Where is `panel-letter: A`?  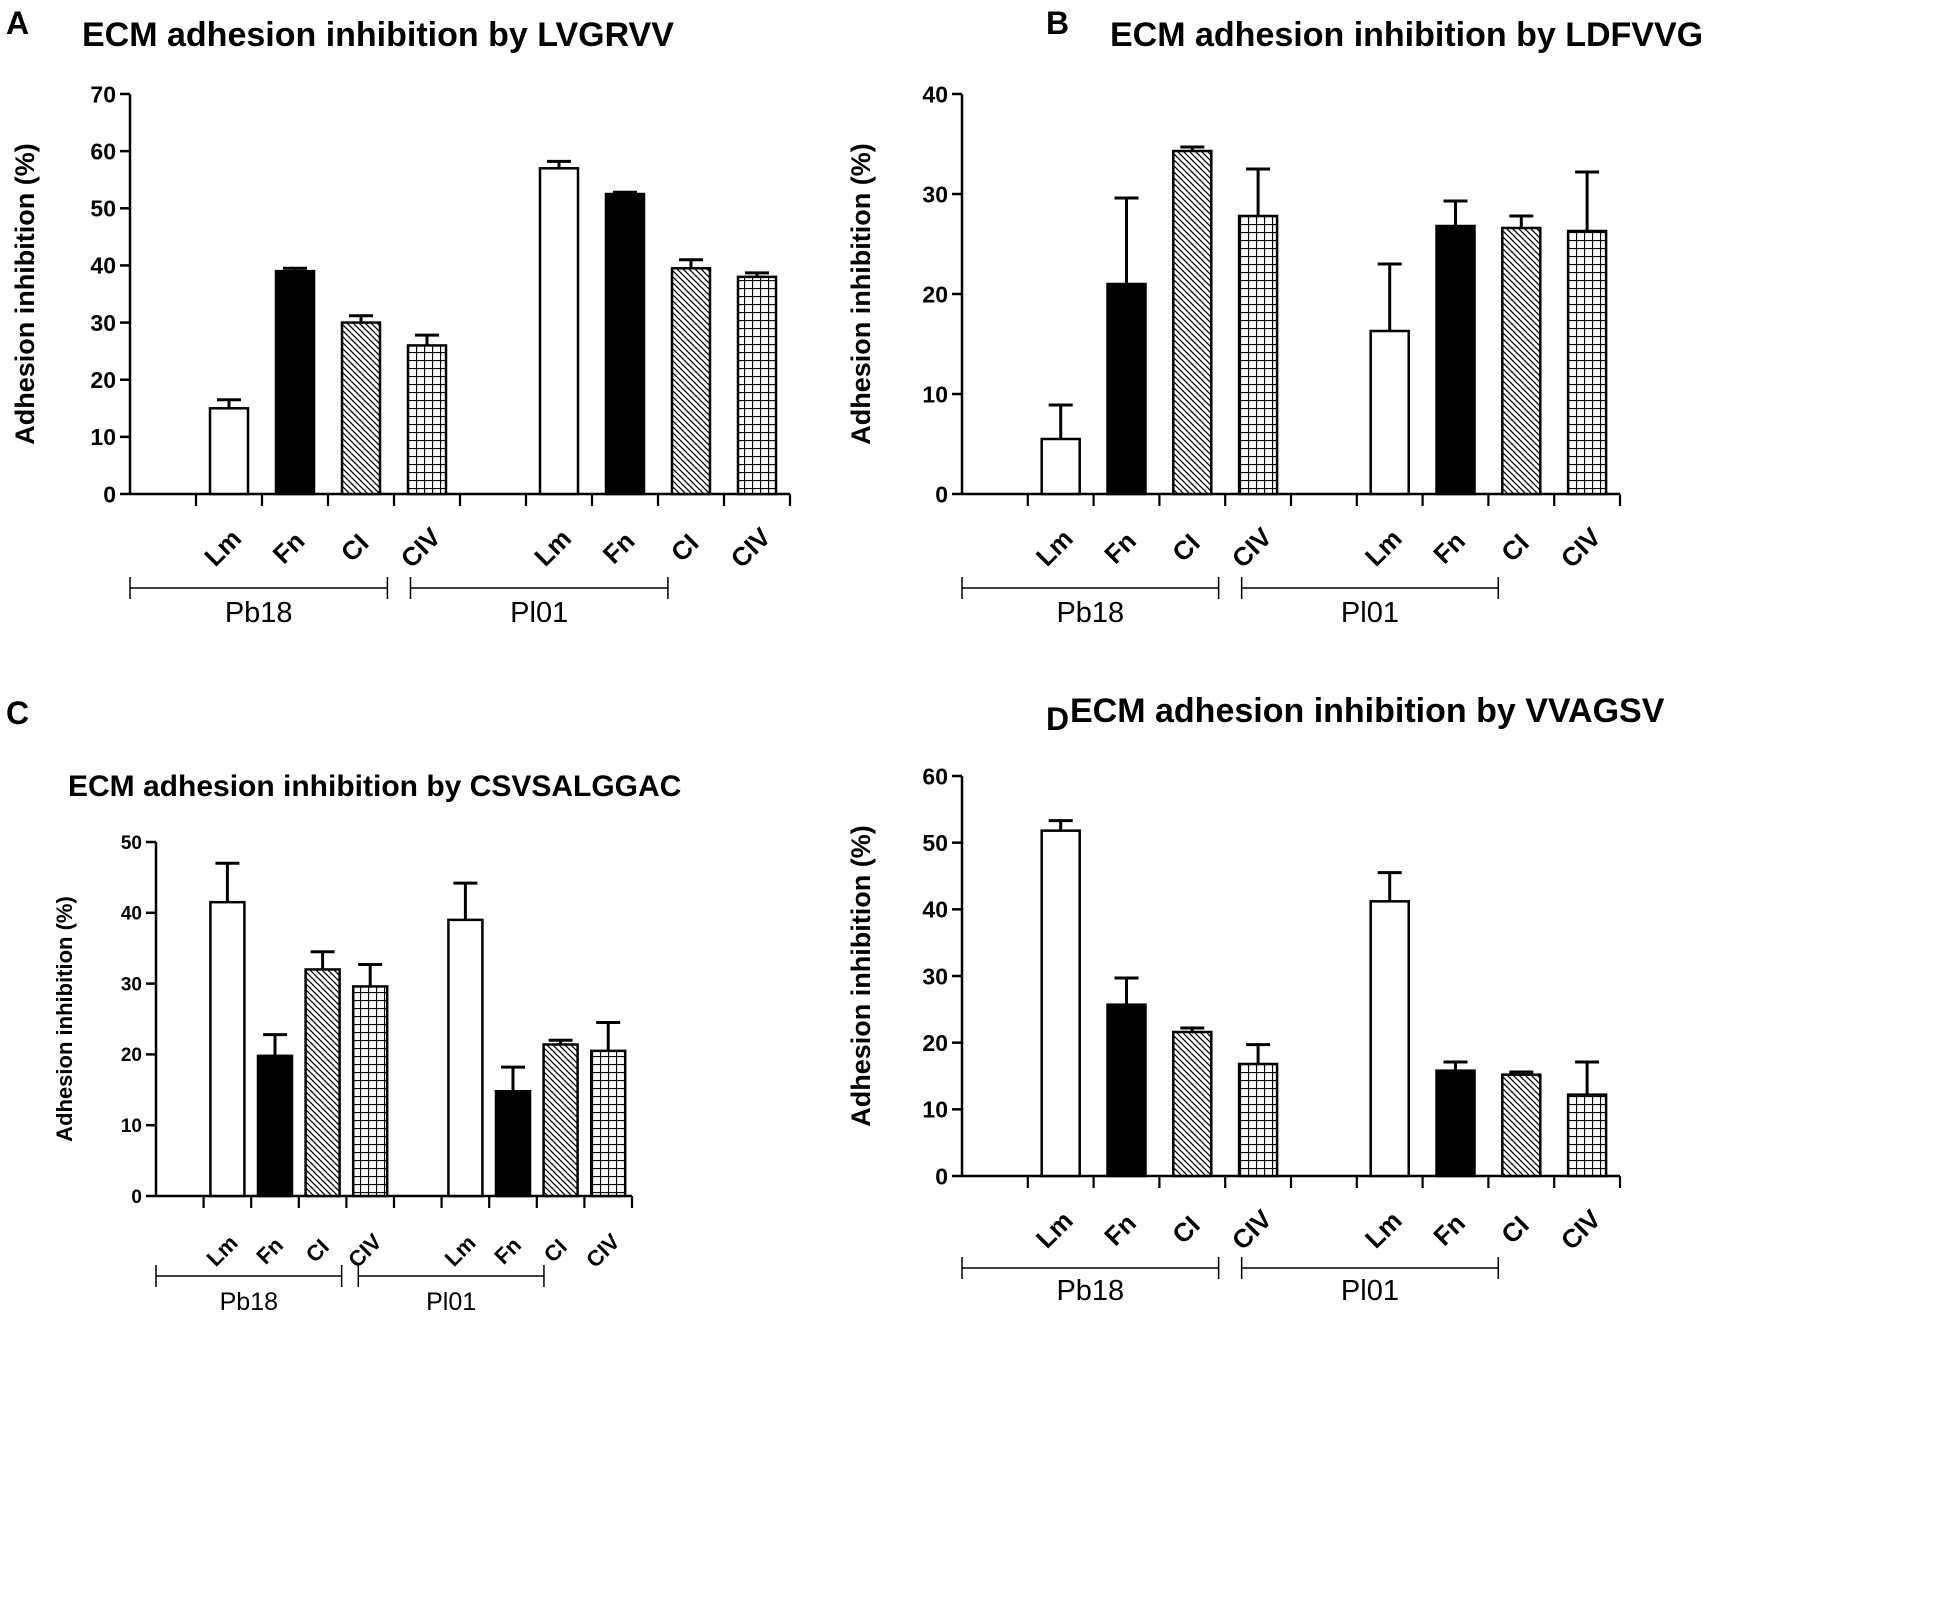
panel-letter: A is located at coordinates (17, 23).